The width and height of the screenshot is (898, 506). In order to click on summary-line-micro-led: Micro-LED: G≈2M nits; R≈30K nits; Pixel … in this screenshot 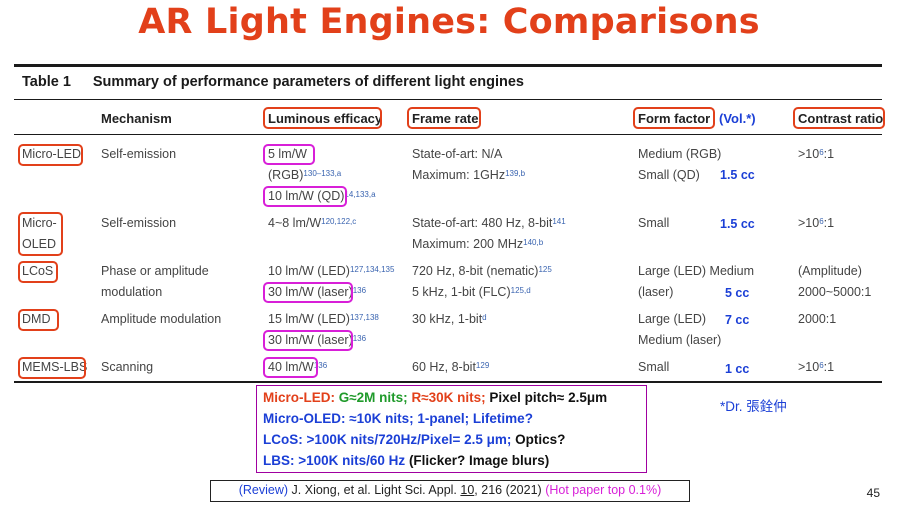, I will do `click(435, 397)`.